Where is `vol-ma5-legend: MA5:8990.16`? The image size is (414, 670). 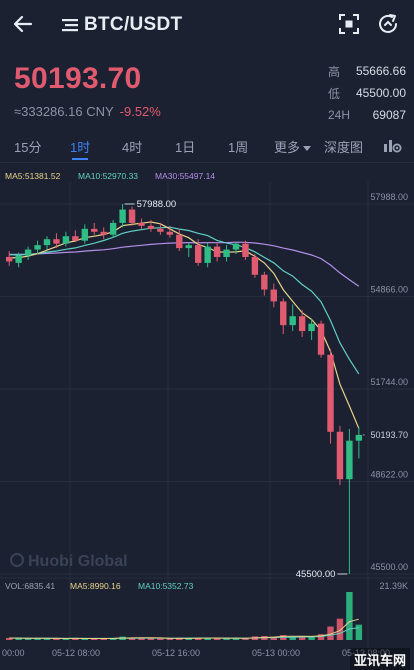 vol-ma5-legend: MA5:8990.16 is located at coordinates (95, 586).